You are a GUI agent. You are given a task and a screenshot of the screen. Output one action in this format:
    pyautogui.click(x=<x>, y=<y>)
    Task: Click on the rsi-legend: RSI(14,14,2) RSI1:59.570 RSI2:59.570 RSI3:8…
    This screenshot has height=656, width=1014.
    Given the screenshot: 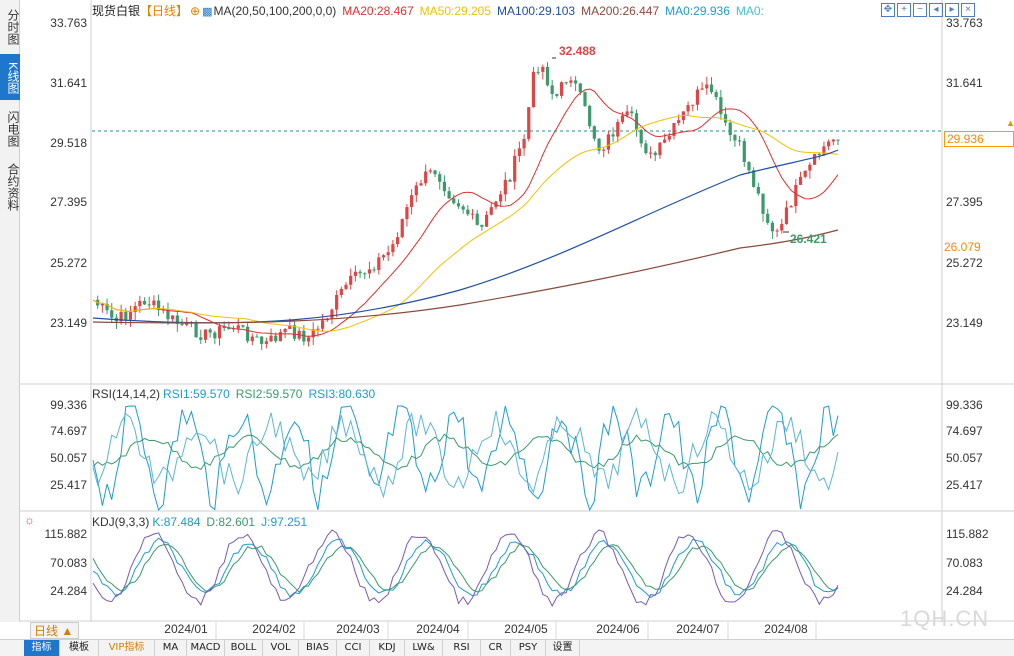 What is the action you would take?
    pyautogui.click(x=236, y=394)
    